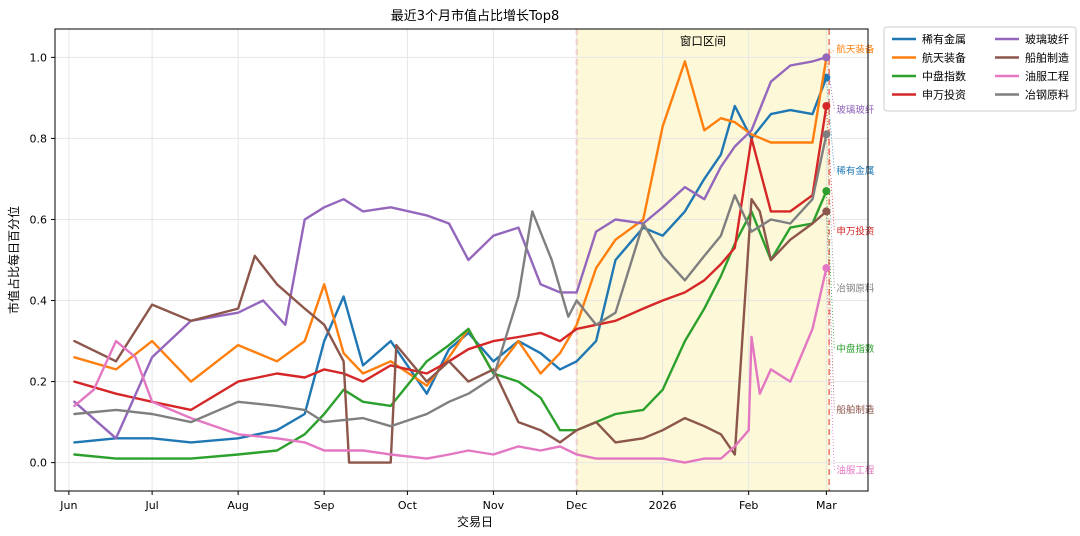 The width and height of the screenshot is (1080, 536). What do you see at coordinates (944, 58) in the screenshot?
I see `legend-label-2: 航天装备` at bounding box center [944, 58].